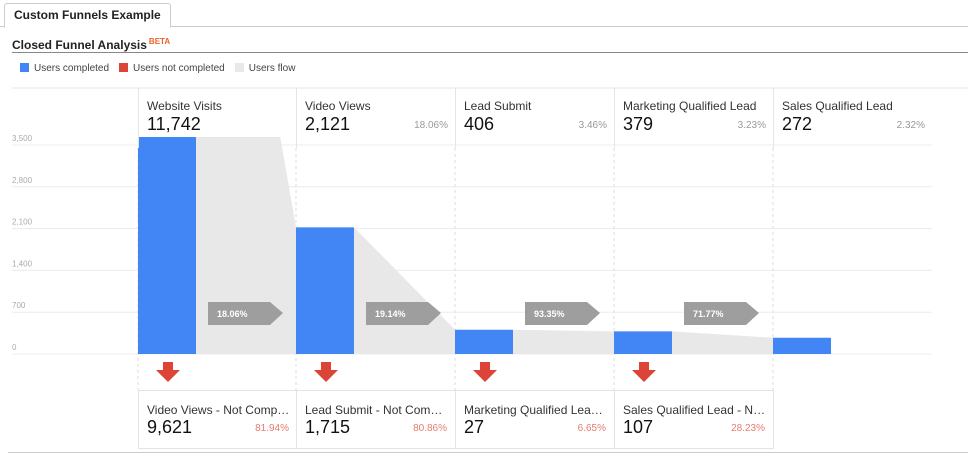  I want to click on legend-label: Users not completed, so click(179, 68).